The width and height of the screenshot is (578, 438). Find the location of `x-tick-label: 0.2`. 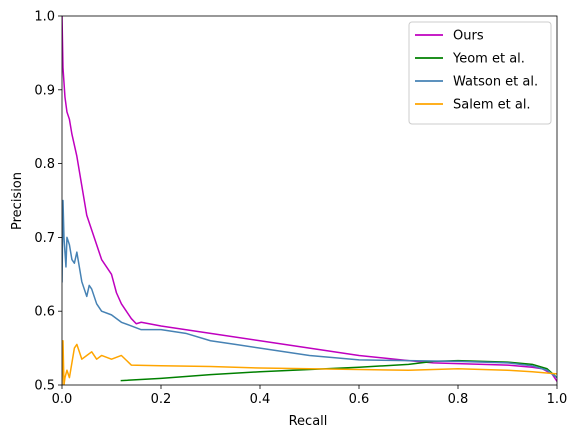

x-tick-label: 0.2 is located at coordinates (161, 399).